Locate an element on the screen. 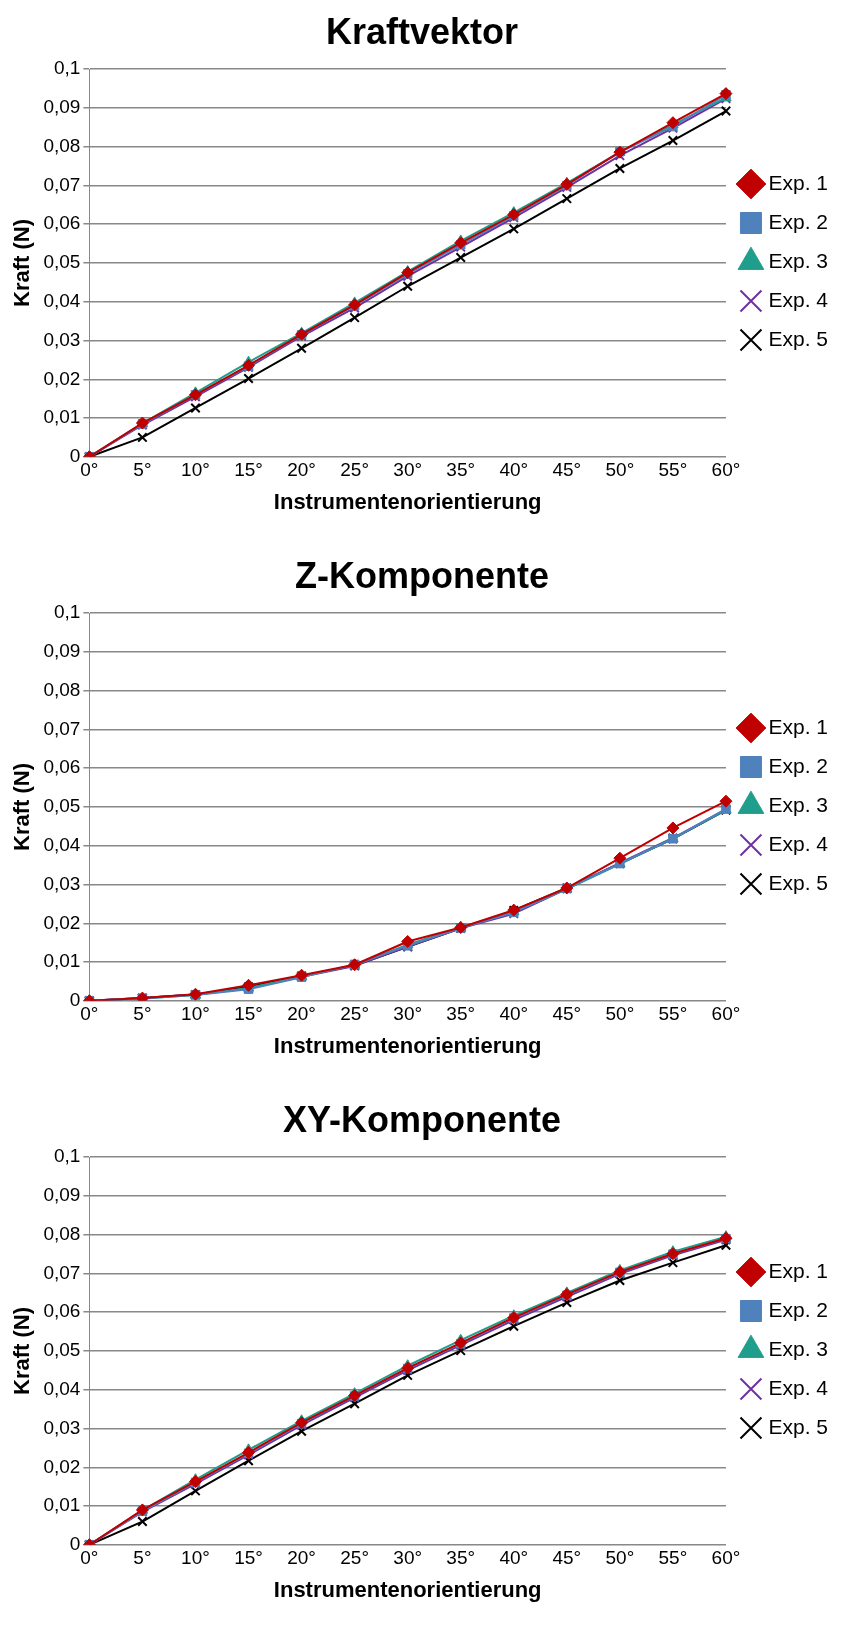 The width and height of the screenshot is (844, 1632). chart-title: XY-Komponente is located at coordinates (422, 1119).